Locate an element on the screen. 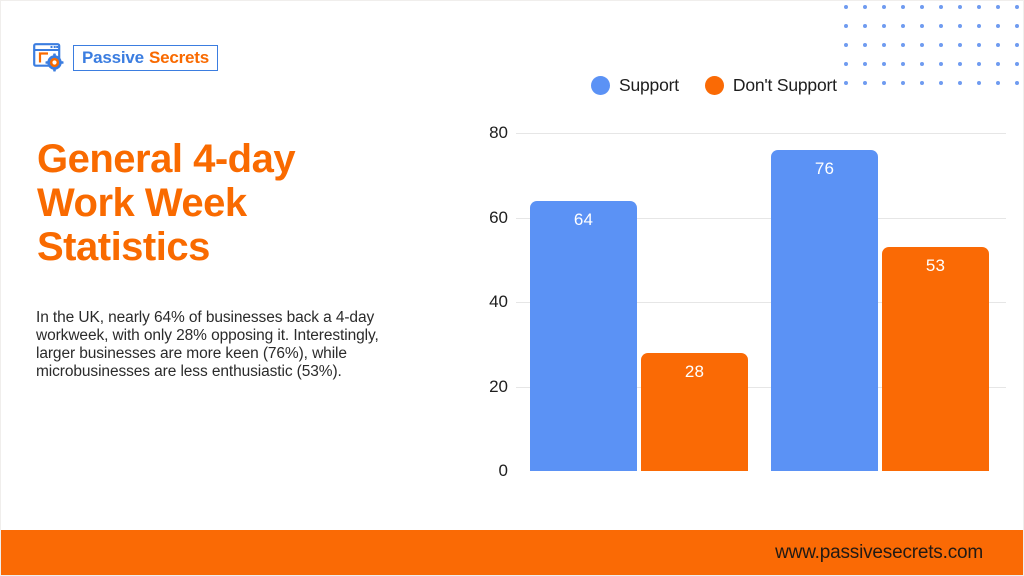  footer-website-url: www.passivesecrets.com is located at coordinates (879, 552).